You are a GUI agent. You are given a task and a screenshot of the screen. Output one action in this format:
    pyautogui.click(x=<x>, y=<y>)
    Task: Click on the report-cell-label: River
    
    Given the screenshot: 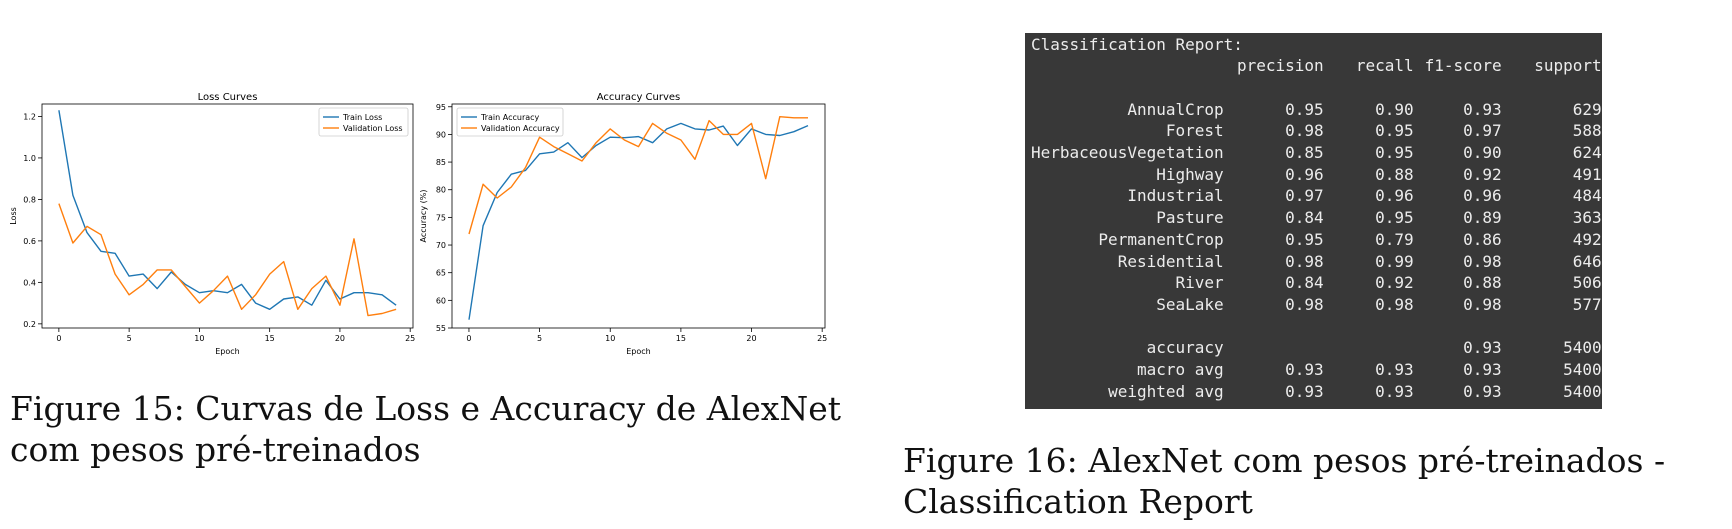 What is the action you would take?
    pyautogui.click(x=1199, y=283)
    